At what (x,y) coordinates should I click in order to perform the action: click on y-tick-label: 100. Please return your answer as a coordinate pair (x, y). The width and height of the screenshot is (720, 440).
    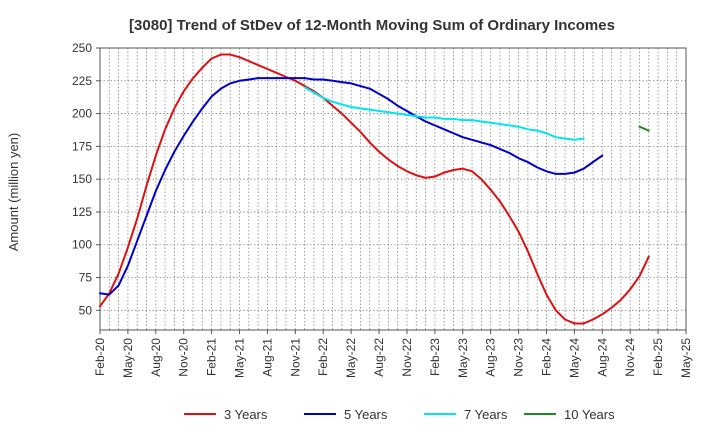
    Looking at the image, I should click on (82, 245).